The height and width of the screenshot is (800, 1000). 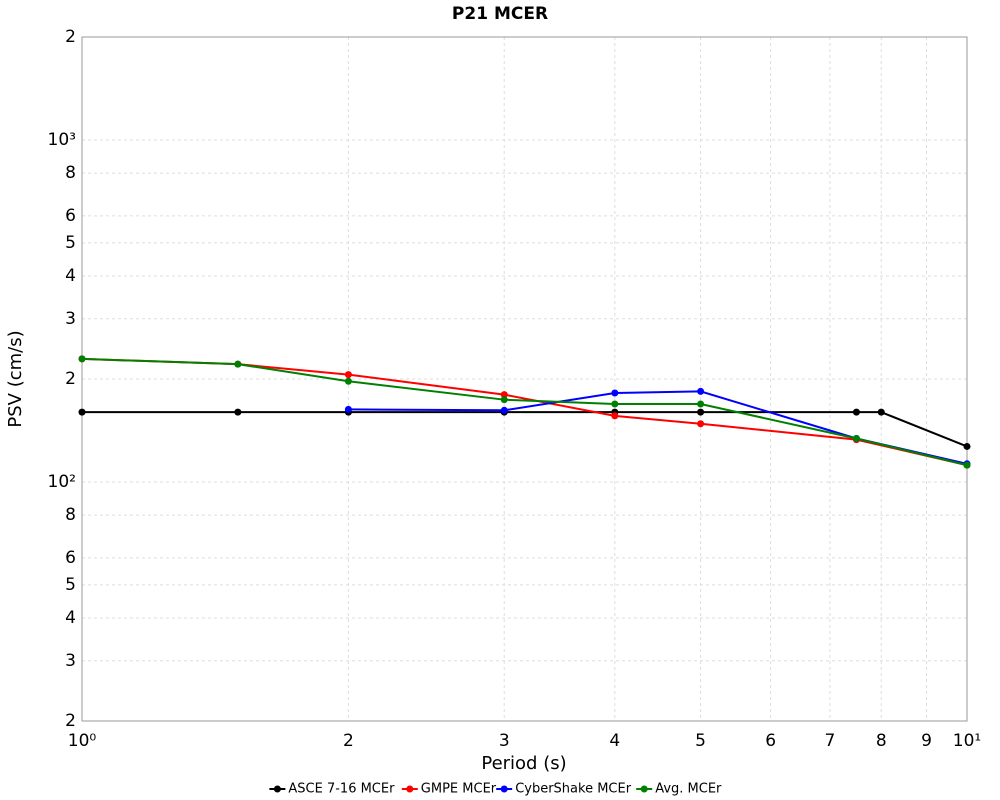 What do you see at coordinates (573, 789) in the screenshot?
I see `legend-label: CyberShake MCEr` at bounding box center [573, 789].